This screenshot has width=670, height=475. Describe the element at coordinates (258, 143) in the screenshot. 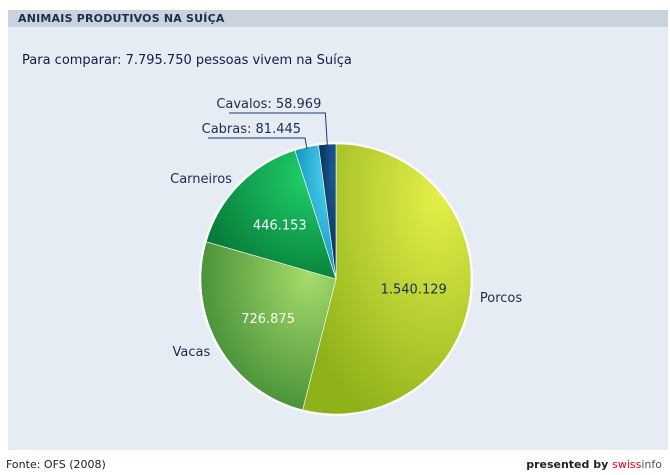

I see `callout-line-cabras` at that location.